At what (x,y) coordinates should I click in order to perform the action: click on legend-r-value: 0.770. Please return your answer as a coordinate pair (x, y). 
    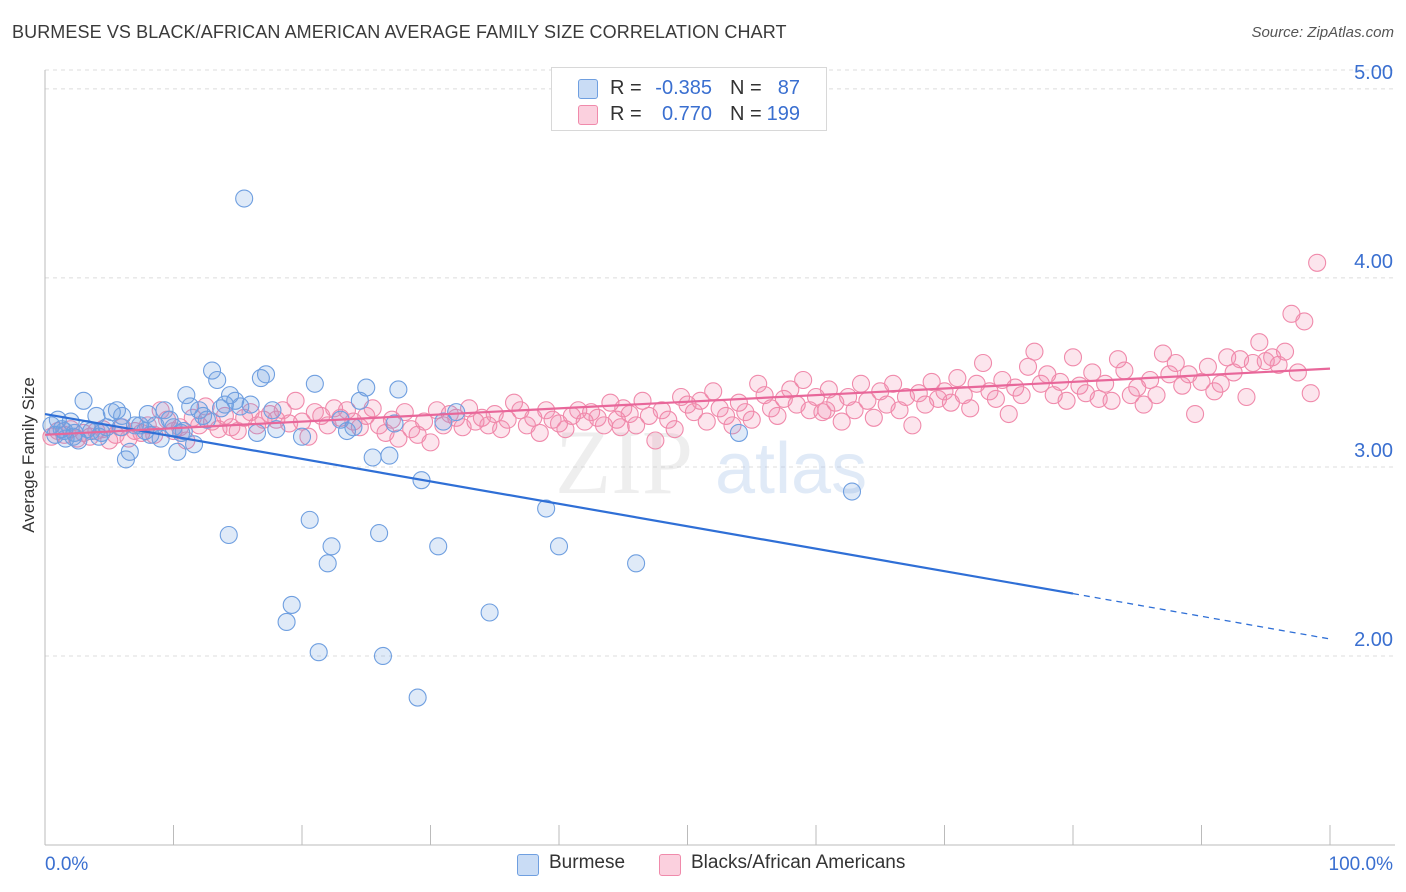
    Looking at the image, I should click on (686, 114).